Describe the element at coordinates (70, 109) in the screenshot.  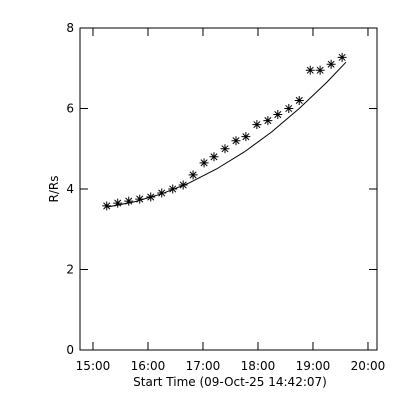
I see `y-tick-label: 6` at that location.